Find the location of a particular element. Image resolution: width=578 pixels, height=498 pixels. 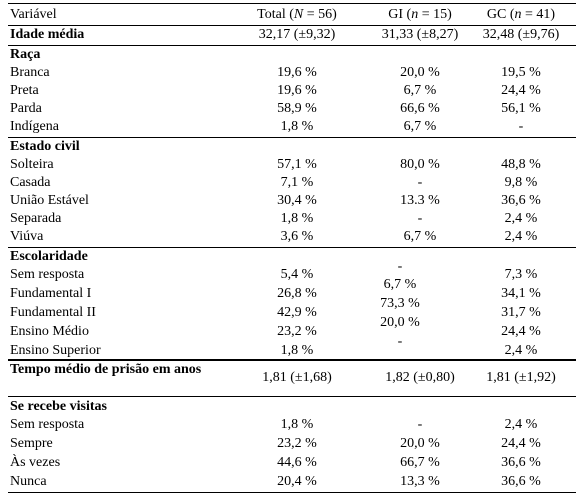

table-row: Preta 19,6 % 6,7 % 24,4 % is located at coordinates (289, 91).